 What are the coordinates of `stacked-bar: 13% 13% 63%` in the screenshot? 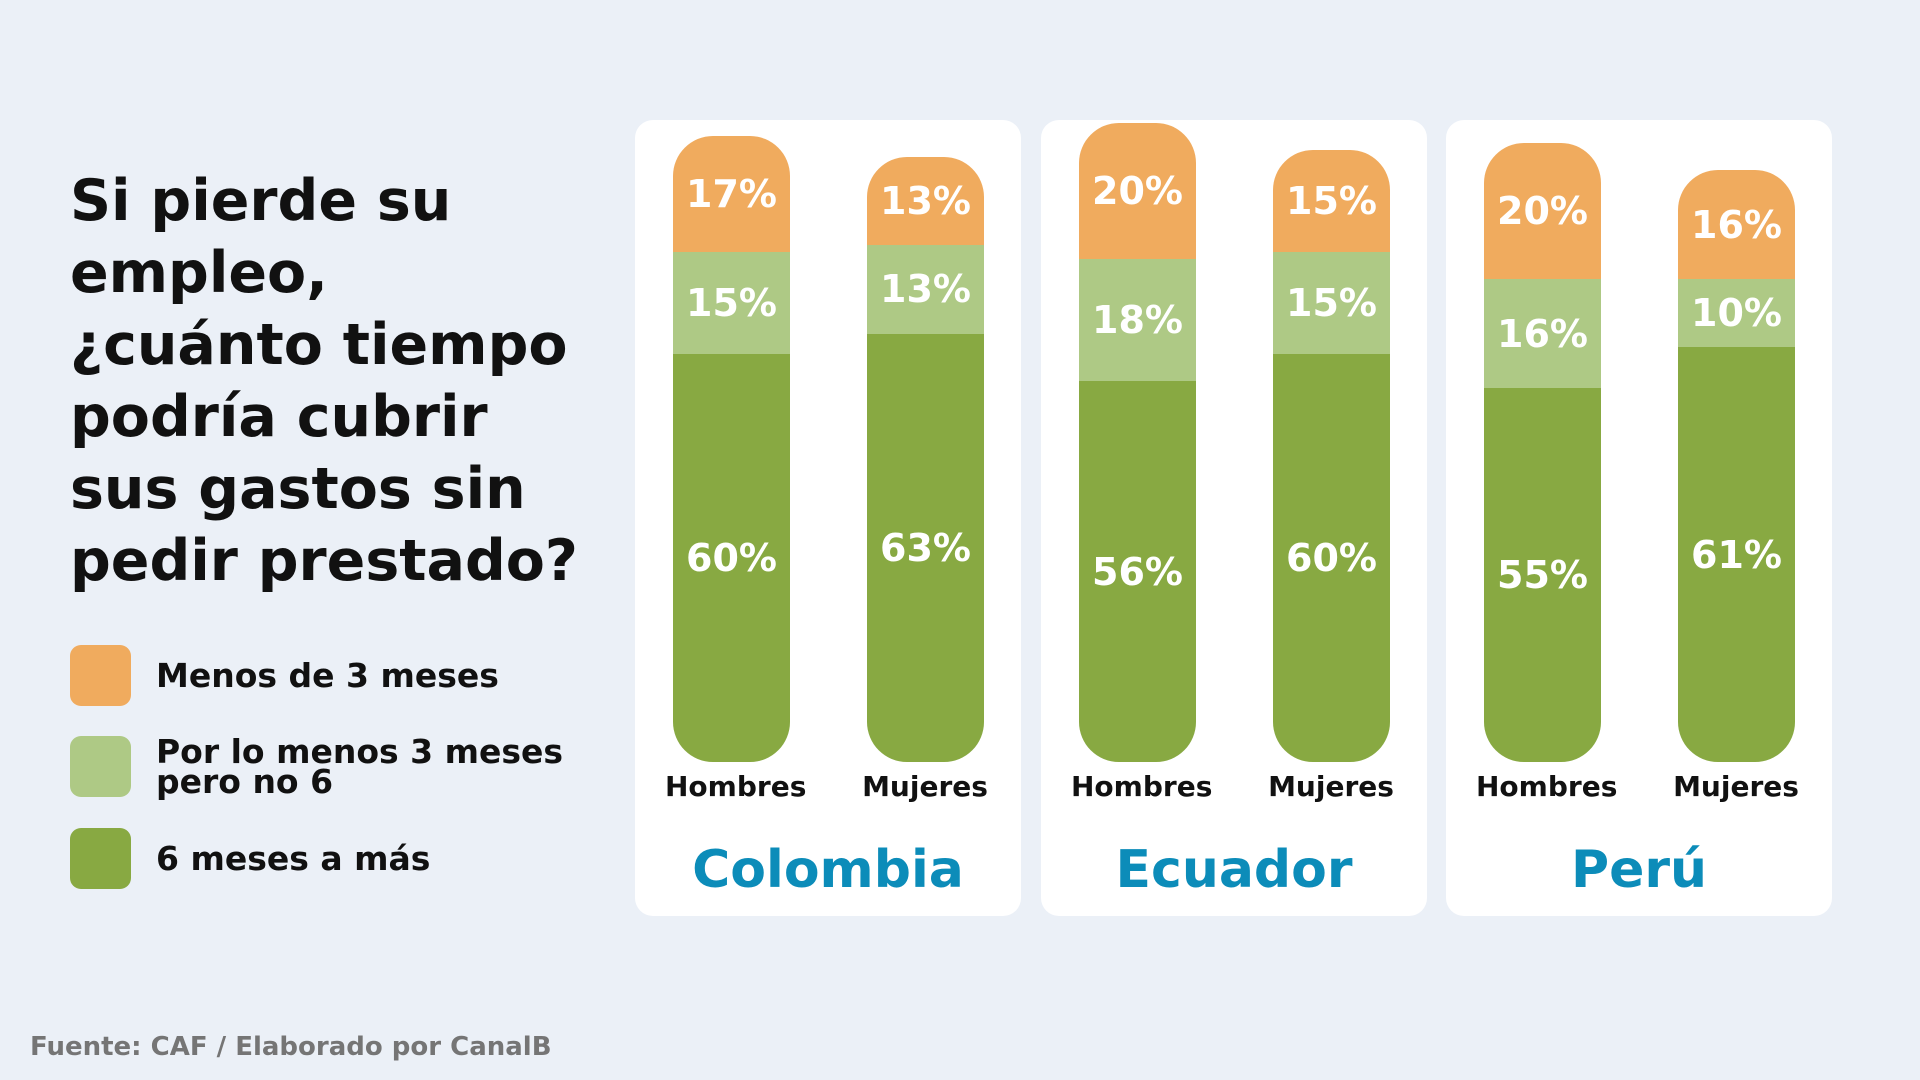 It's located at (925, 459).